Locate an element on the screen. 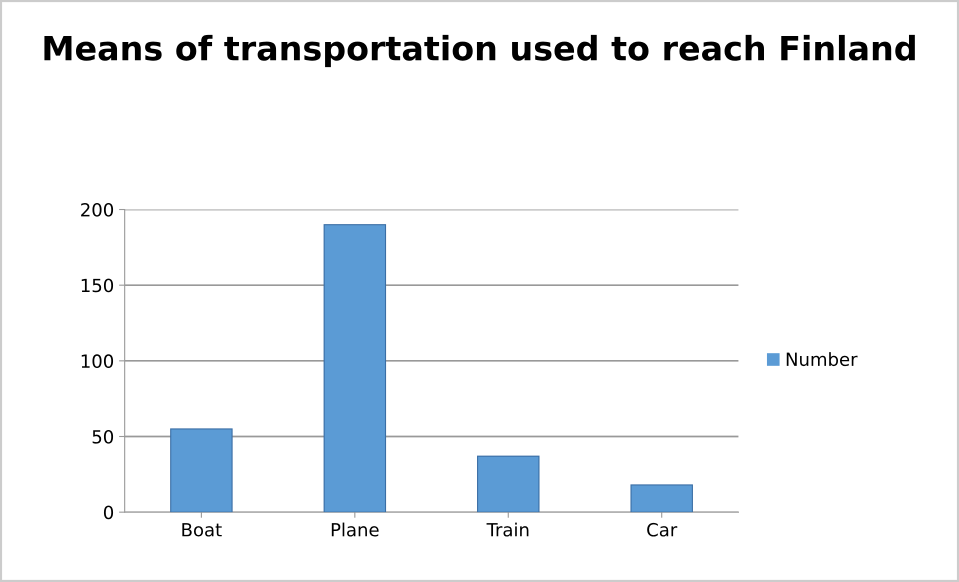 This screenshot has height=582, width=959. y-tick-label: 150 is located at coordinates (98, 285).